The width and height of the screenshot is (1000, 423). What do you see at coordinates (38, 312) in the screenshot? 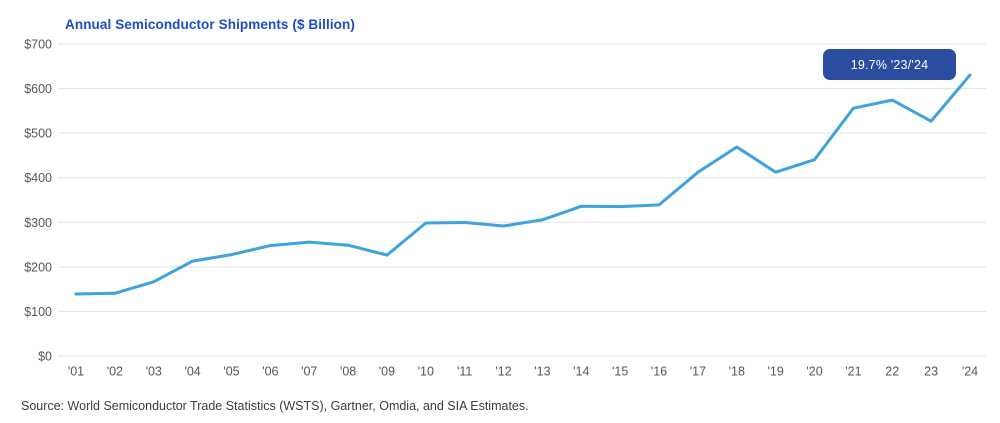
I see `y-tick-label: $100` at bounding box center [38, 312].